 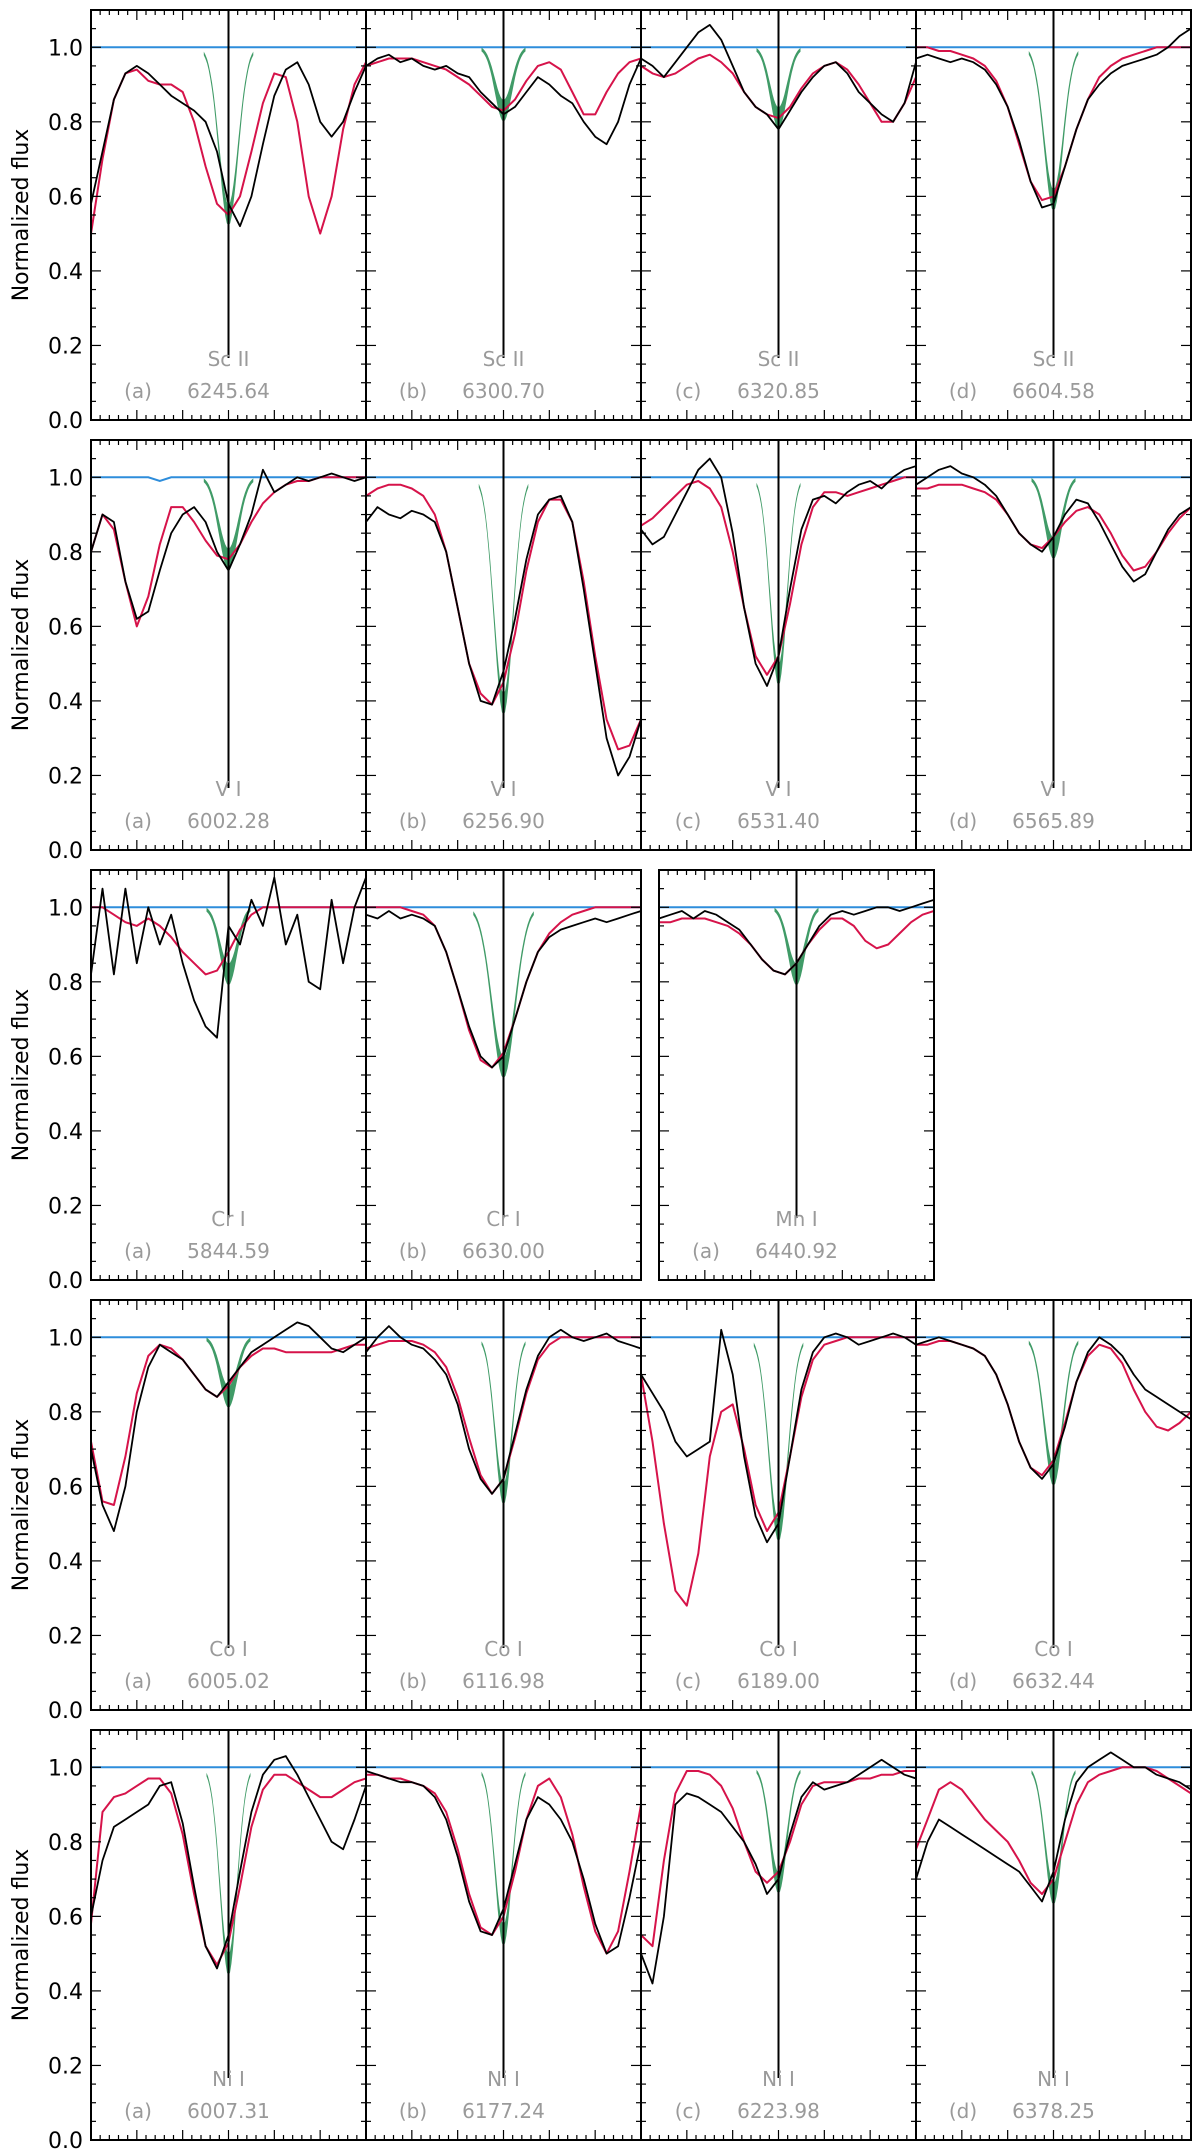 I want to click on spectrum-panel: Sc II (a) 6245.64, so click(x=228, y=215).